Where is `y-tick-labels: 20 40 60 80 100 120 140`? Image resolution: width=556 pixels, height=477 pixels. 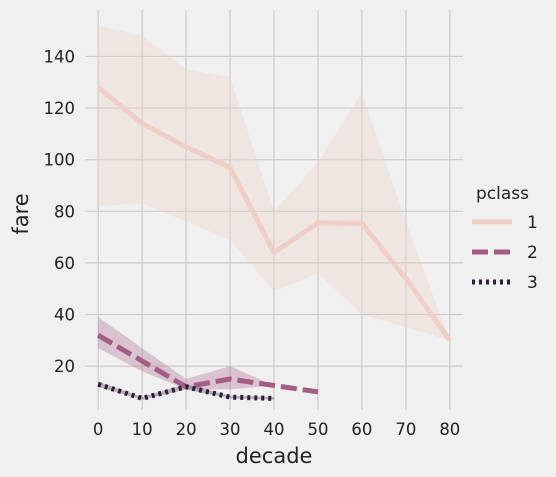
y-tick-labels: 20 40 60 80 100 120 140 is located at coordinates (60, 211).